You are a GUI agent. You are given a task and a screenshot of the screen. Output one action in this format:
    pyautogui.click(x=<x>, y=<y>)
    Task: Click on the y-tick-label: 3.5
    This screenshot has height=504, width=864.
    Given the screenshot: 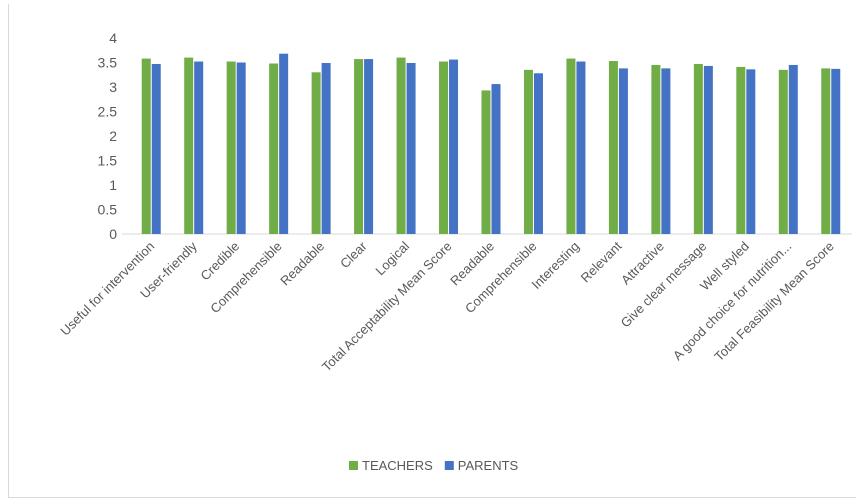 What is the action you would take?
    pyautogui.click(x=108, y=63)
    